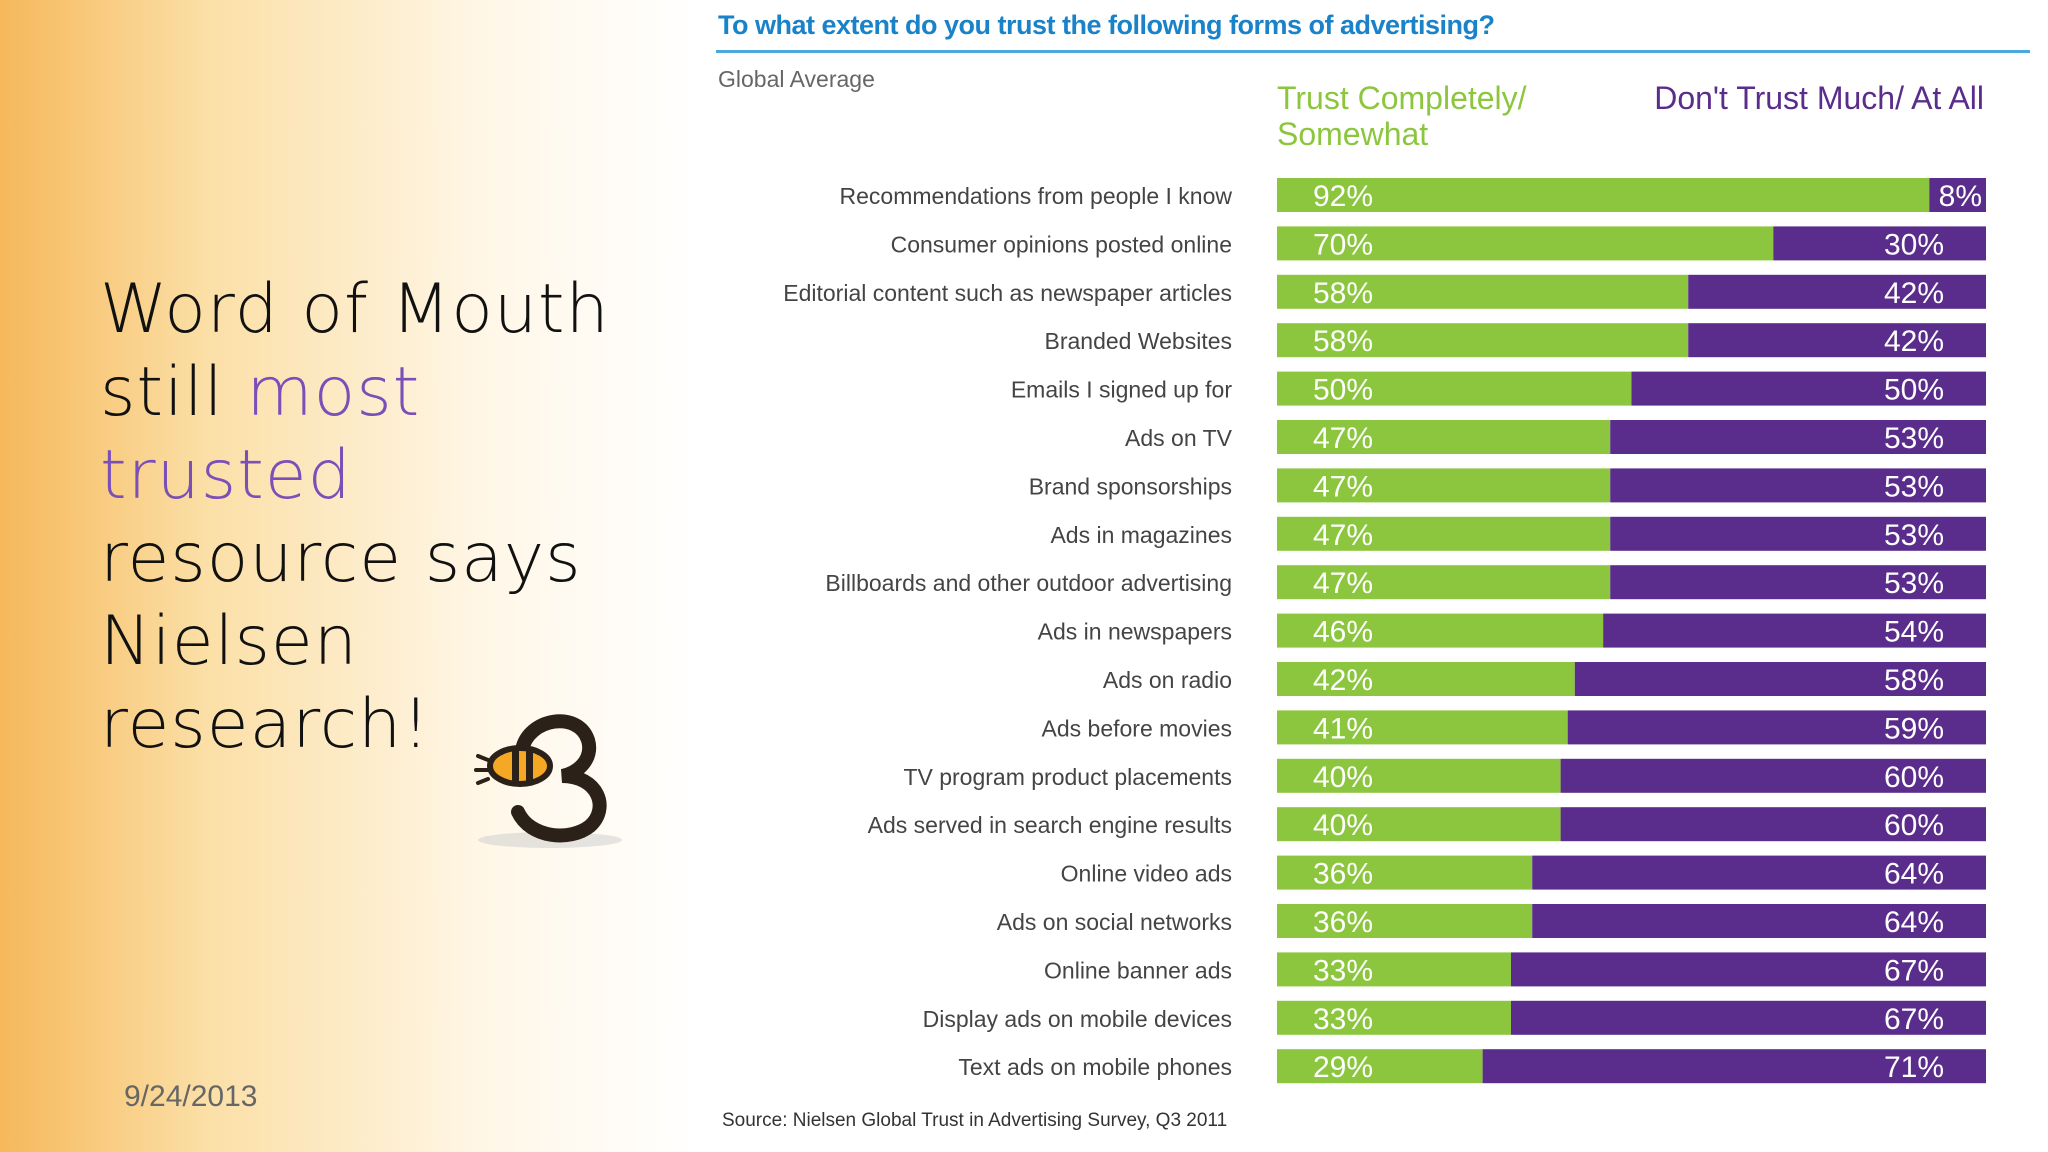 This screenshot has width=2048, height=1152. I want to click on category-label: Recommendations from people I know, so click(1036, 196).